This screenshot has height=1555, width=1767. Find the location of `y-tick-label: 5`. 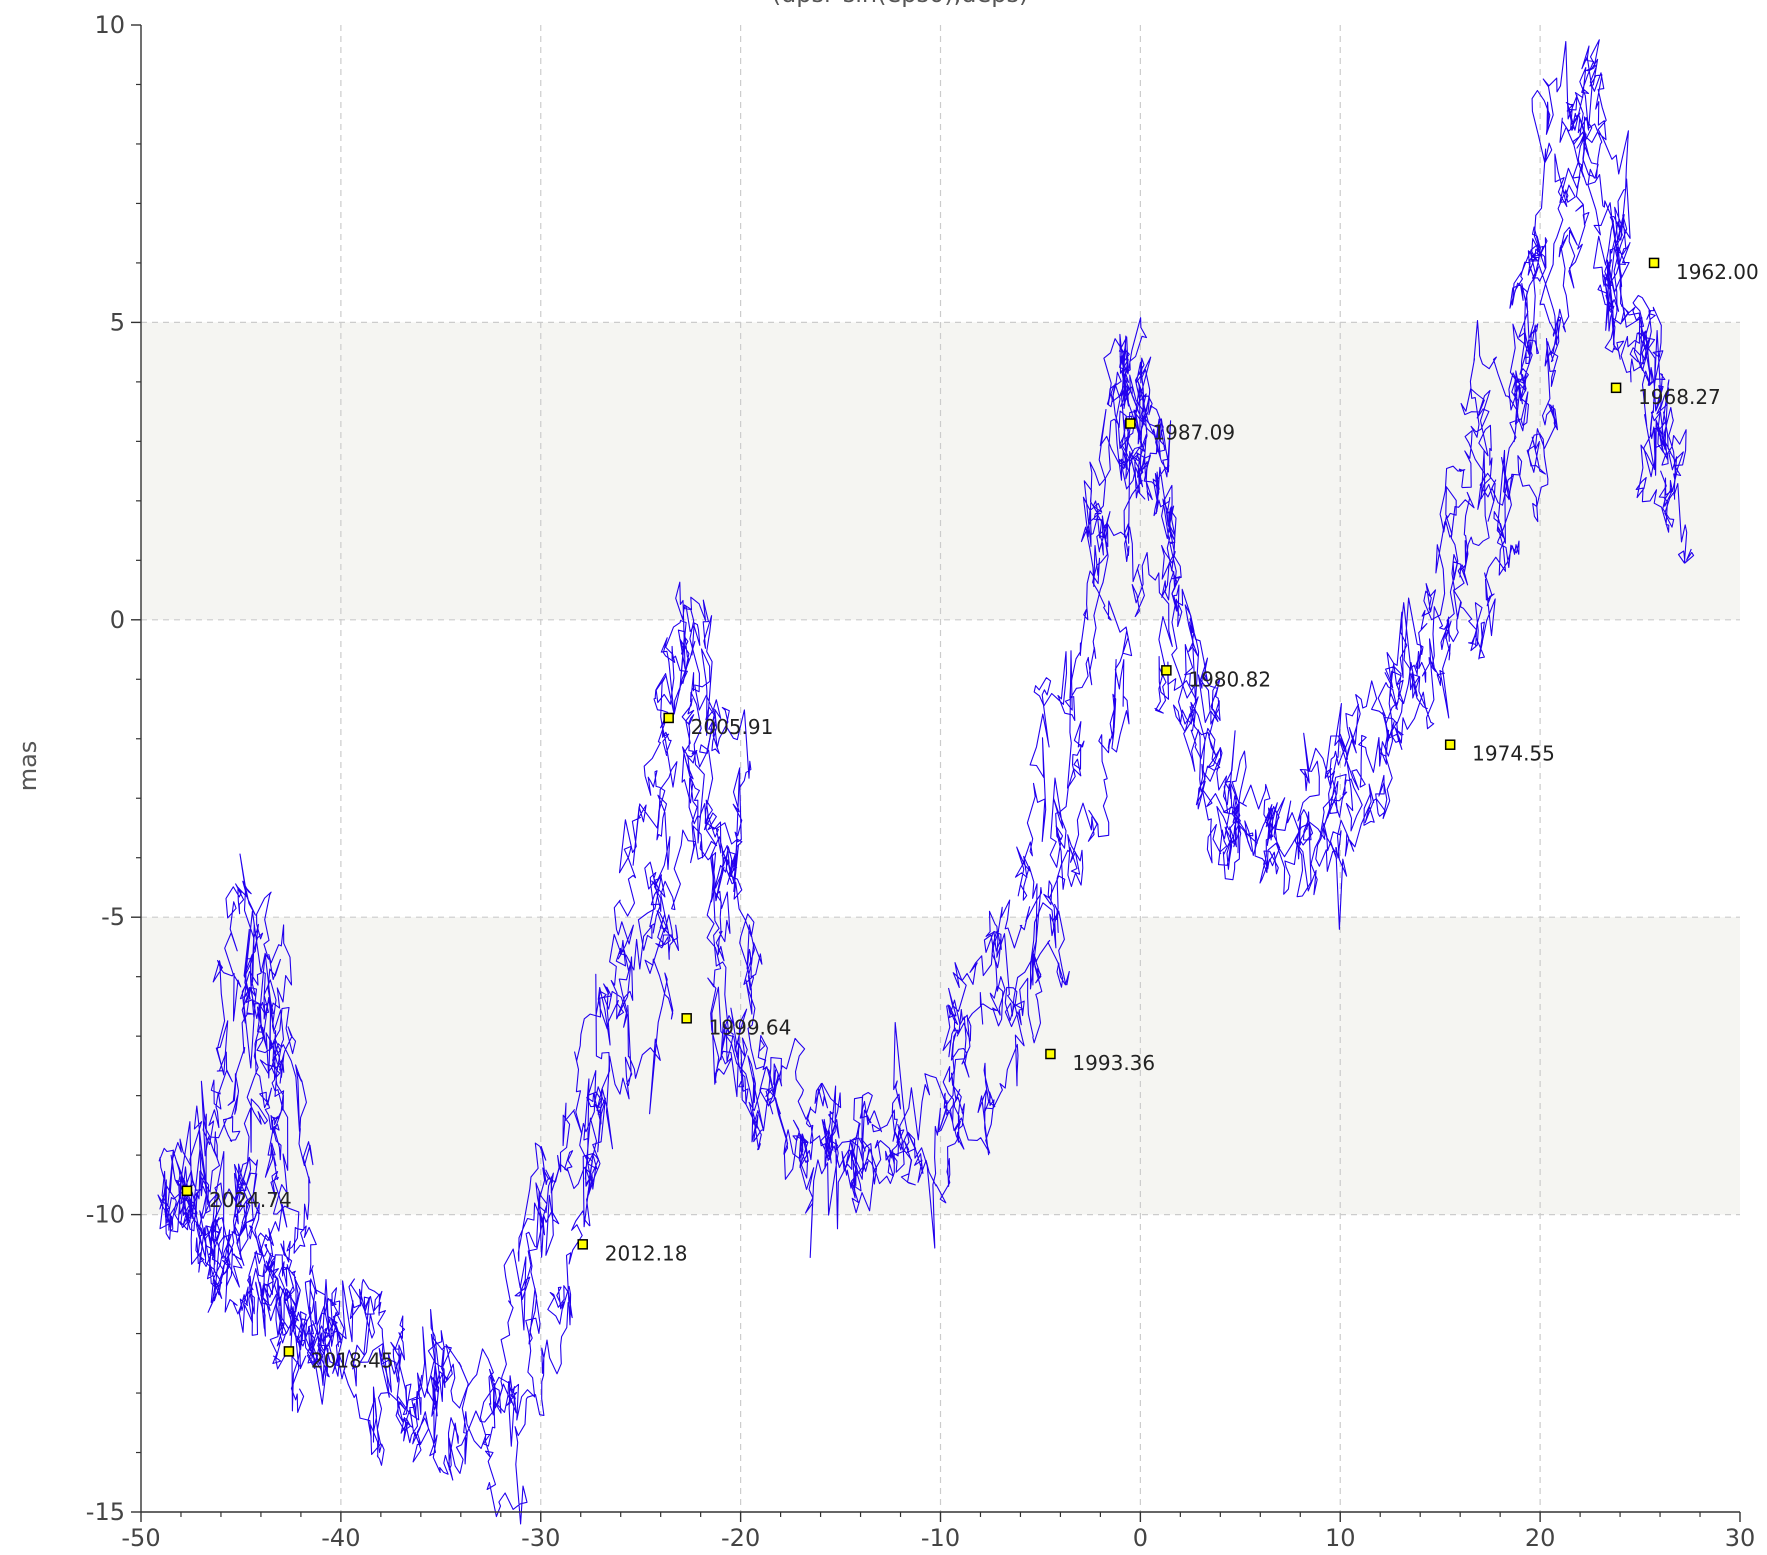

y-tick-label: 5 is located at coordinates (117, 322).